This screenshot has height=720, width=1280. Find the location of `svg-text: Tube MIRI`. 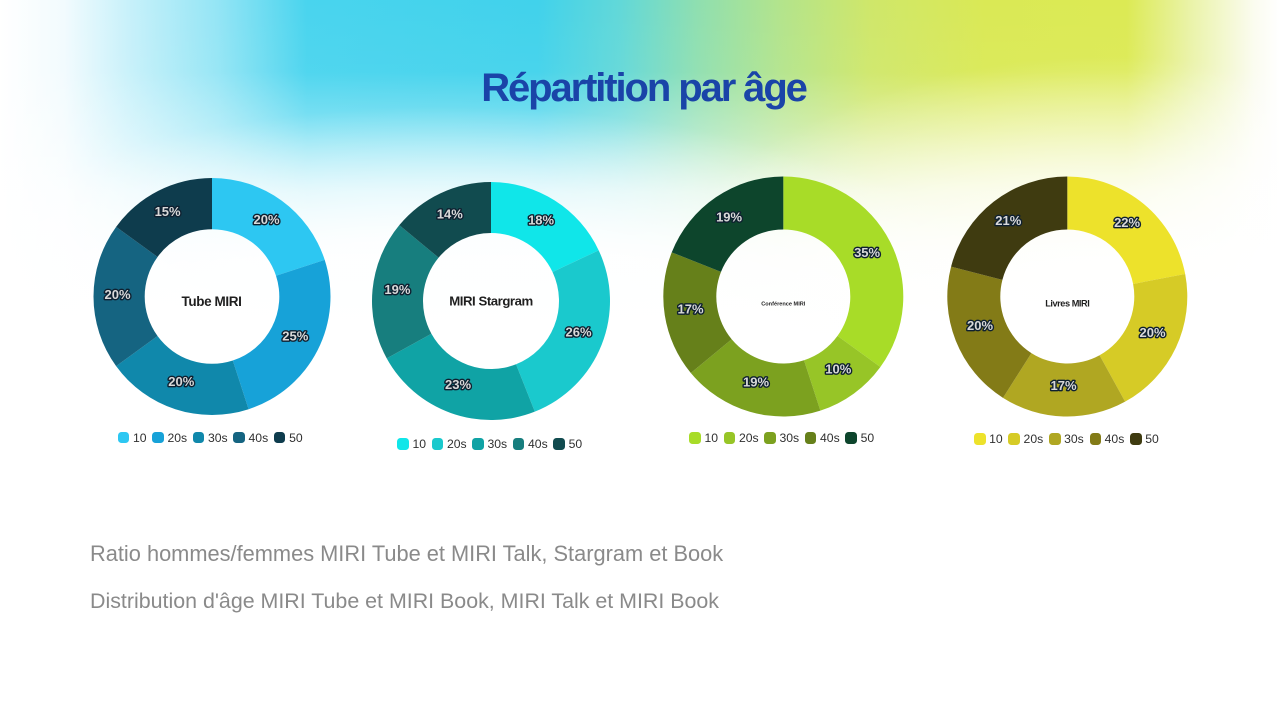

svg-text: Tube MIRI is located at coordinates (212, 301).